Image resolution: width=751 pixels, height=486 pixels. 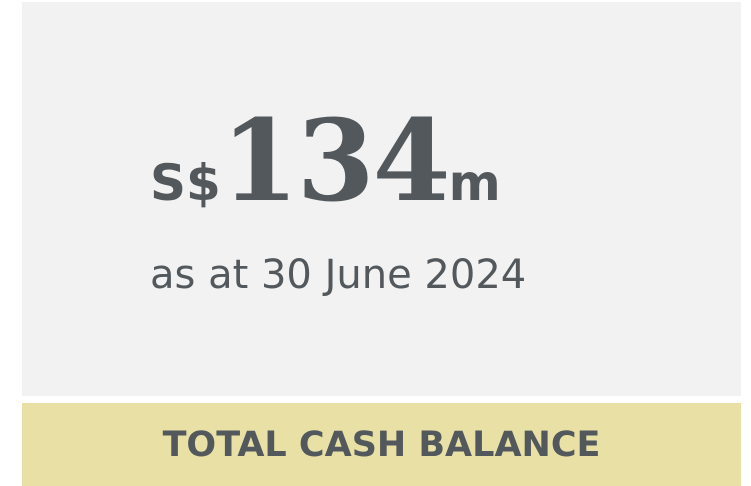 I want to click on currency-prefix: S$, so click(x=185, y=183).